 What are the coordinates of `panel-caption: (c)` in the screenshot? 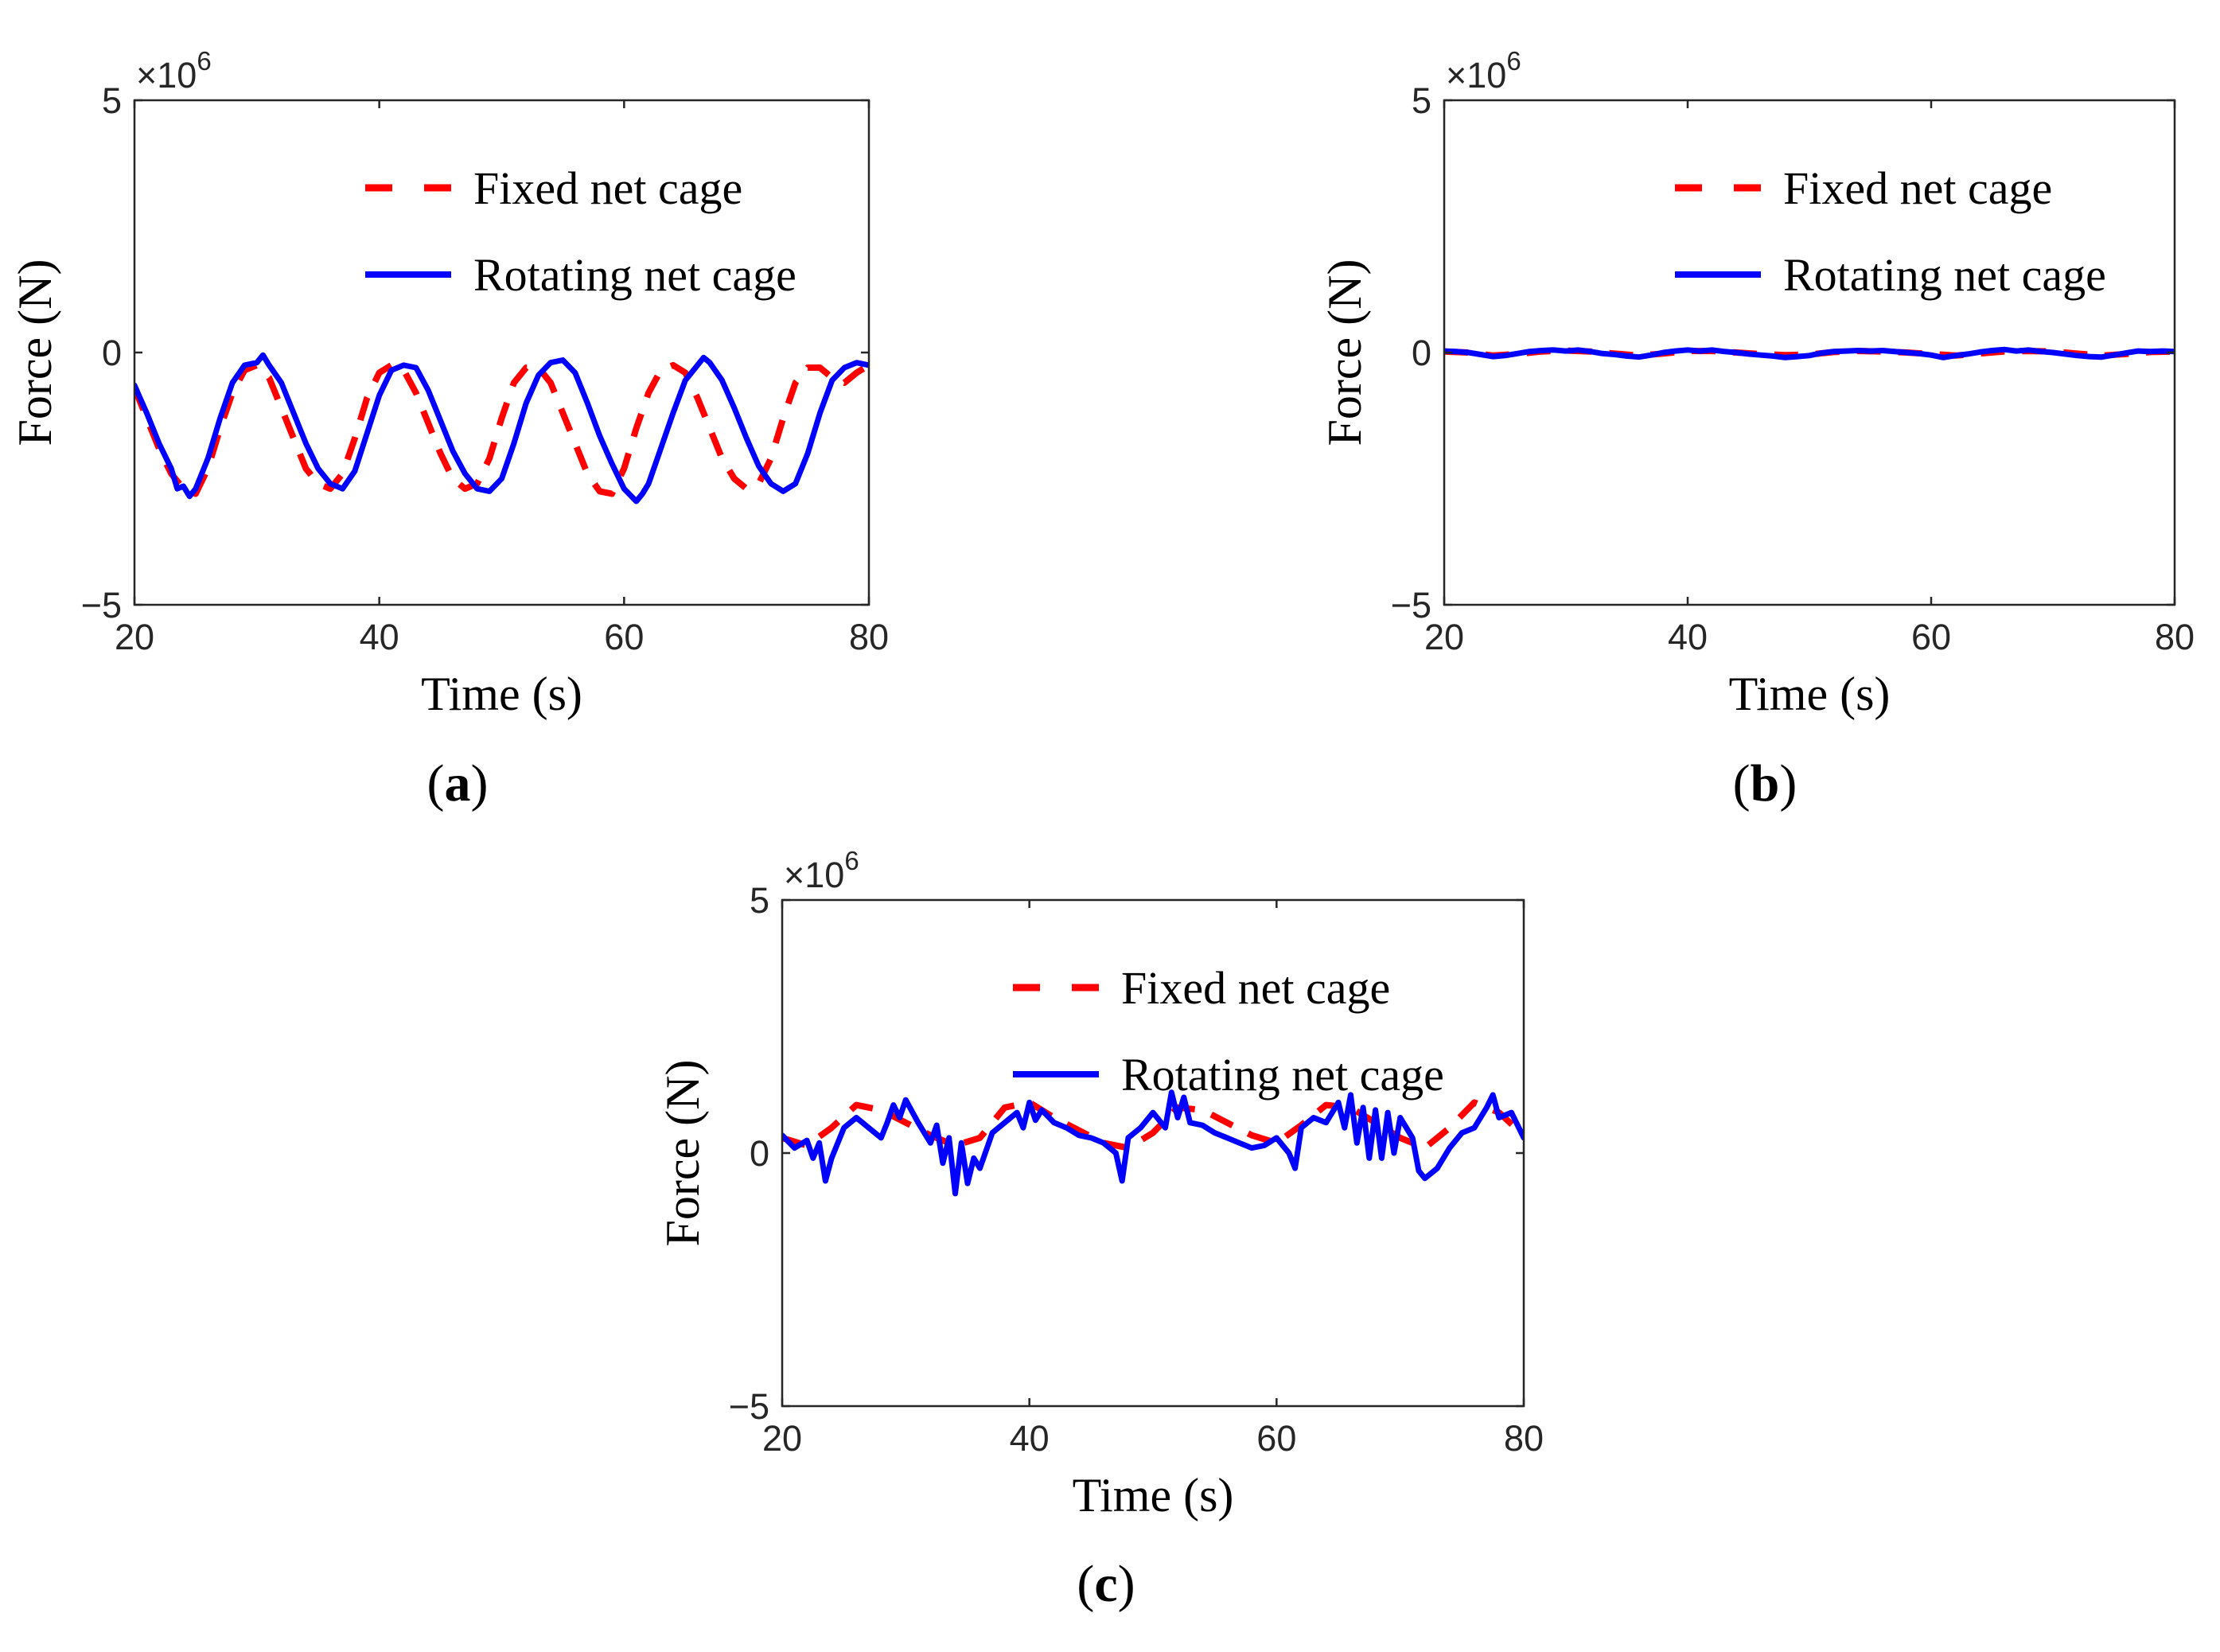 It's located at (1106, 1584).